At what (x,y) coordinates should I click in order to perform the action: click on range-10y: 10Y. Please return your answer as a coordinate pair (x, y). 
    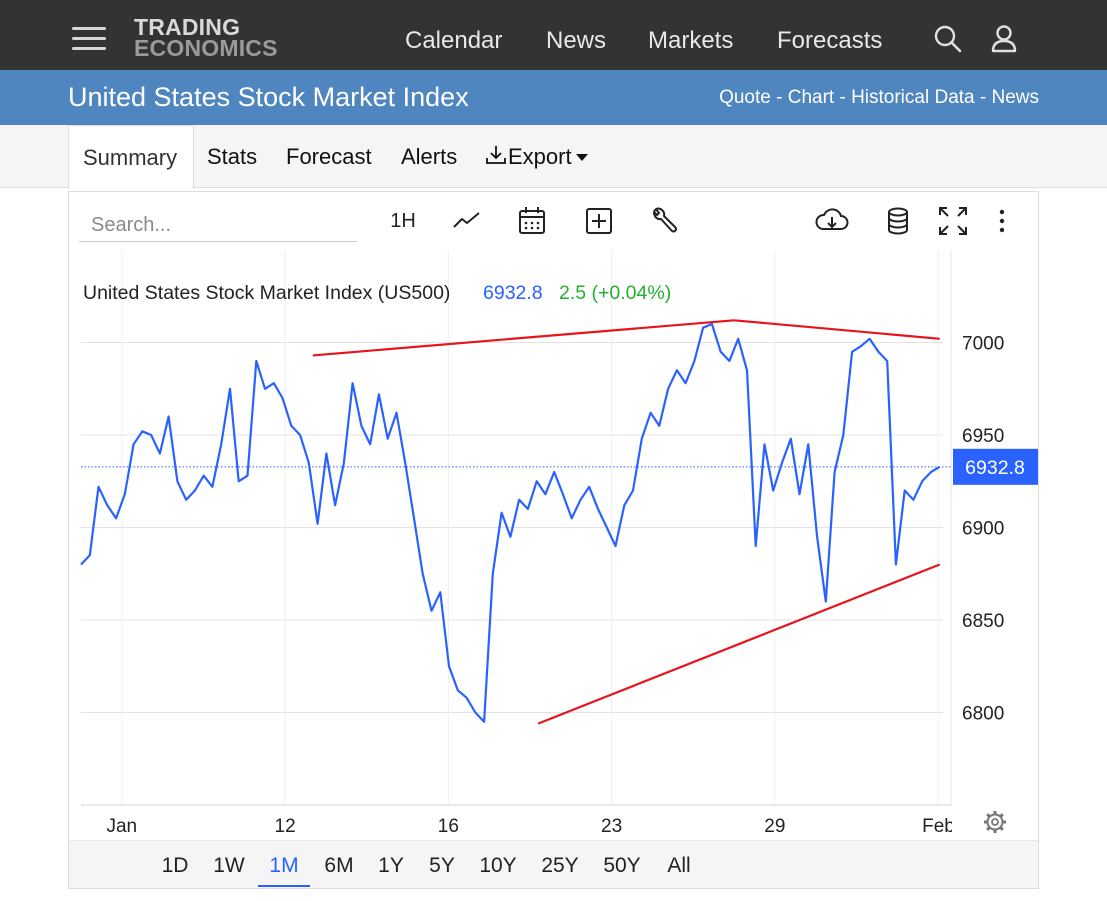
    Looking at the image, I should click on (498, 865).